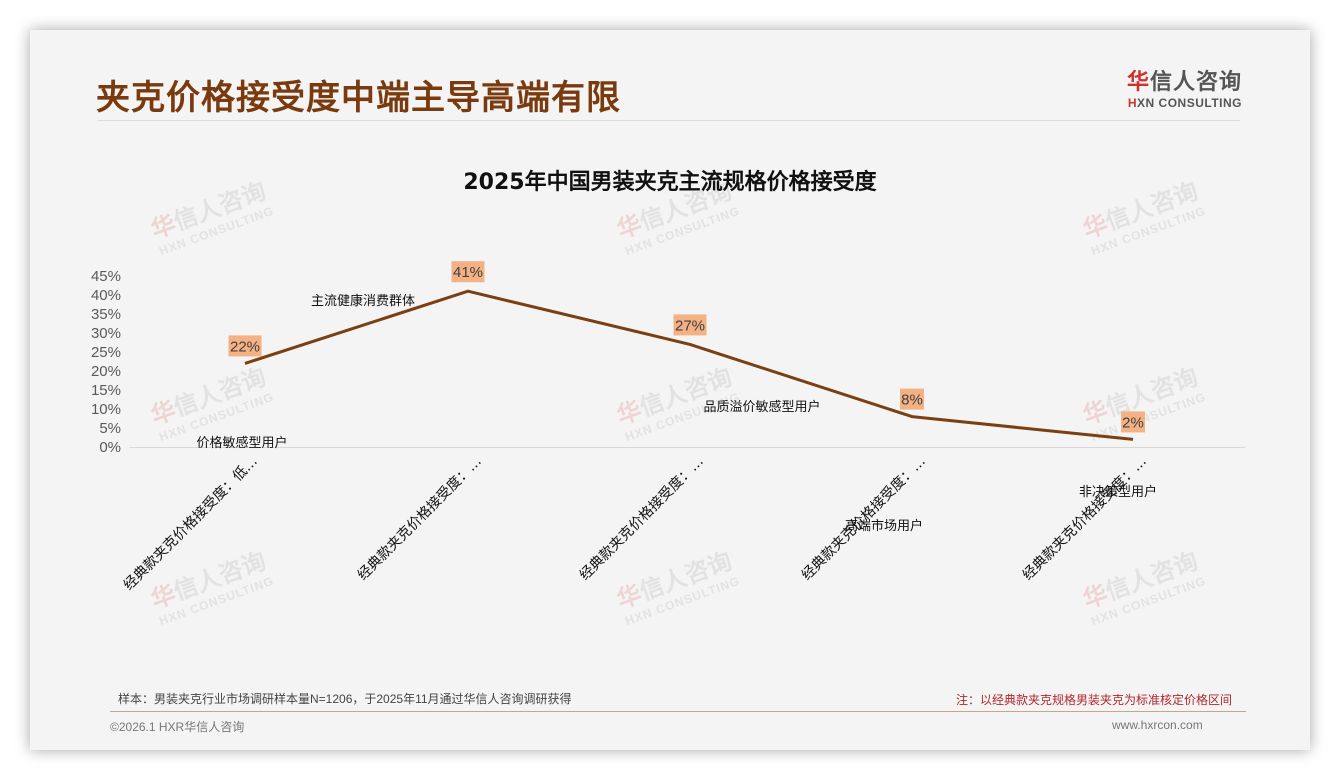 The image size is (1340, 780). I want to click on title-divider, so click(669, 120).